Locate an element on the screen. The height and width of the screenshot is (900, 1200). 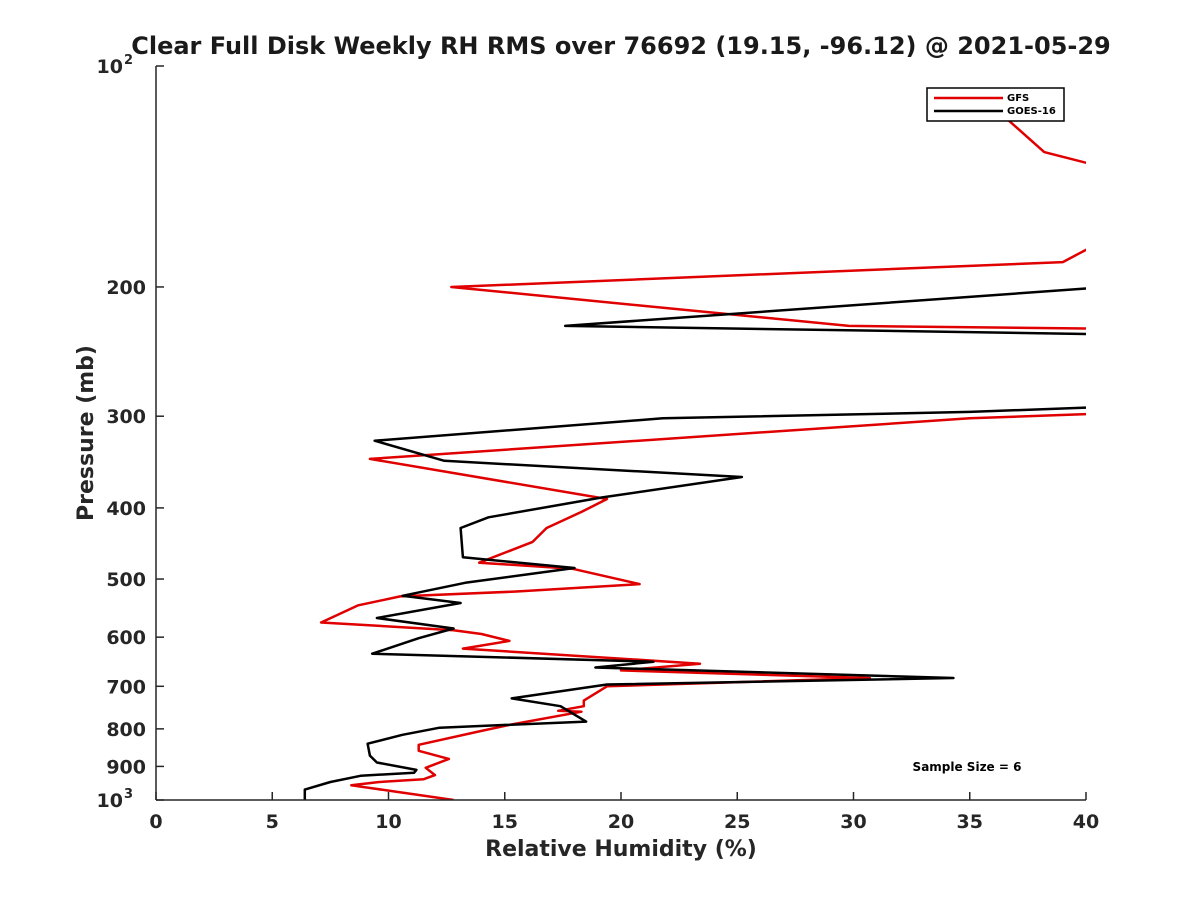
y-tick-label: 300 is located at coordinates (126, 417).